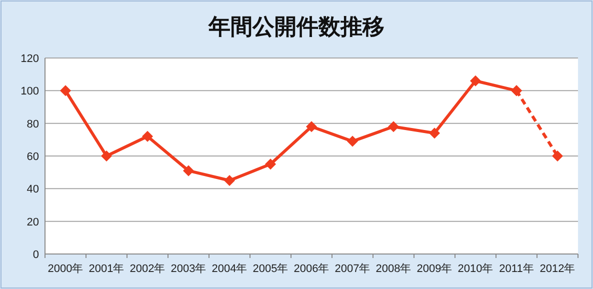 The width and height of the screenshot is (593, 289). What do you see at coordinates (476, 269) in the screenshot?
I see `x-tick-label: 2010年` at bounding box center [476, 269].